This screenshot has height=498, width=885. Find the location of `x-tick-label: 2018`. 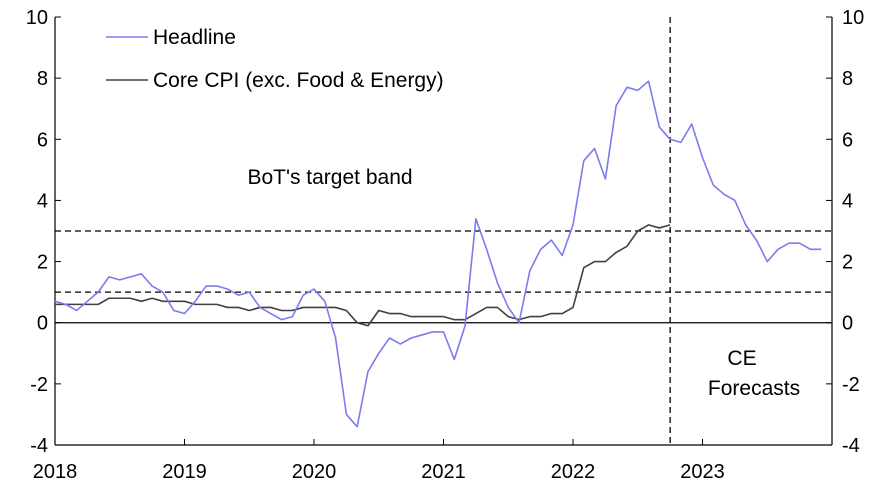

x-tick-label: 2018 is located at coordinates (55, 472).